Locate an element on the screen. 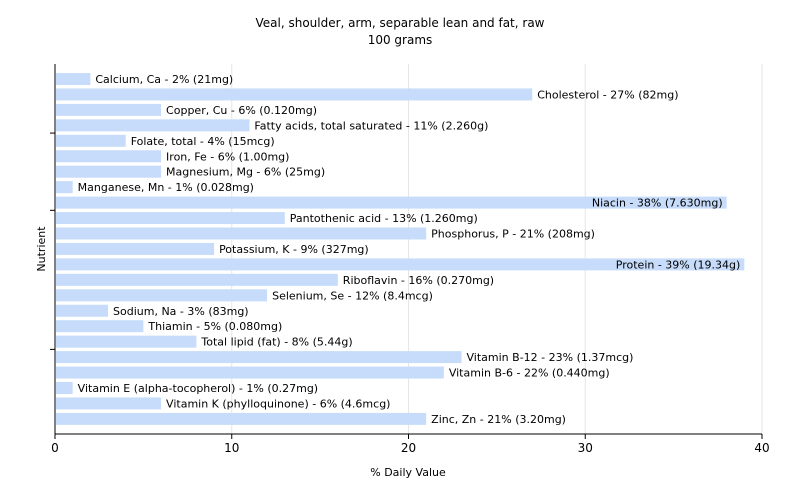 This screenshot has height=500, width=800. bar-data-label: Total lipid (fat) - 8% (5.44g) is located at coordinates (276, 342).